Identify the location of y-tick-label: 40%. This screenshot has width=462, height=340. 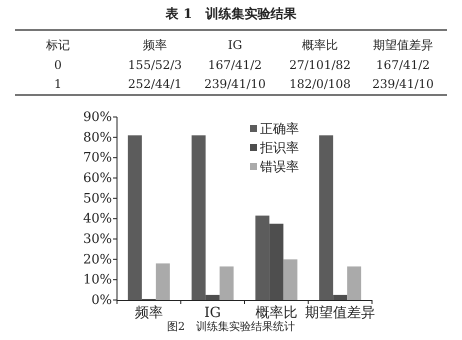
(97, 219).